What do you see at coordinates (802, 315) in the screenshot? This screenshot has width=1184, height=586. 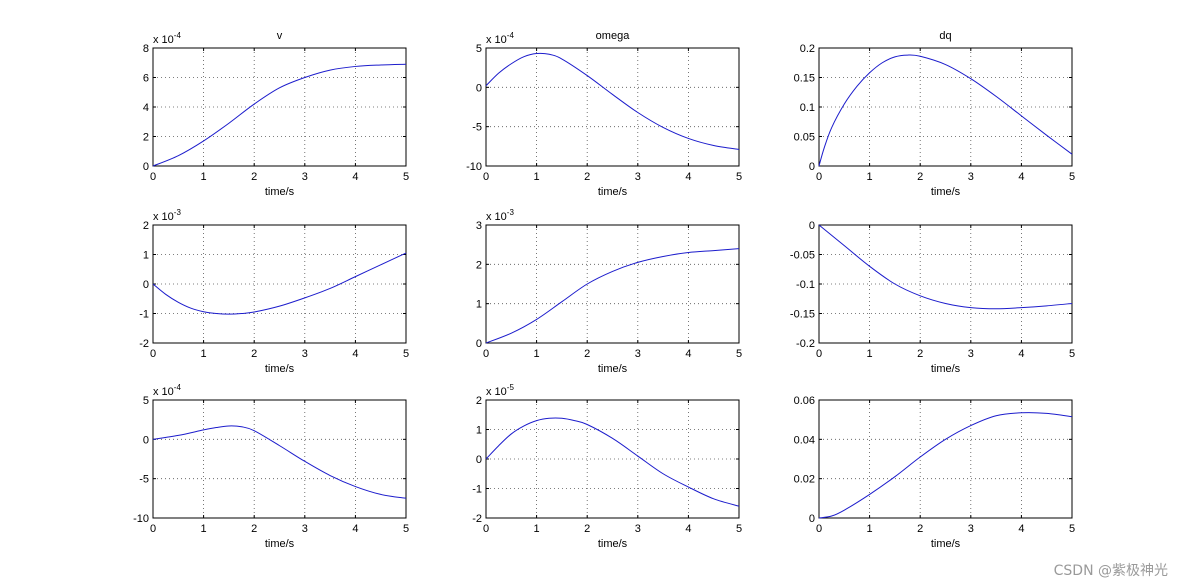 I see `y-tick-label: -0.15` at bounding box center [802, 315].